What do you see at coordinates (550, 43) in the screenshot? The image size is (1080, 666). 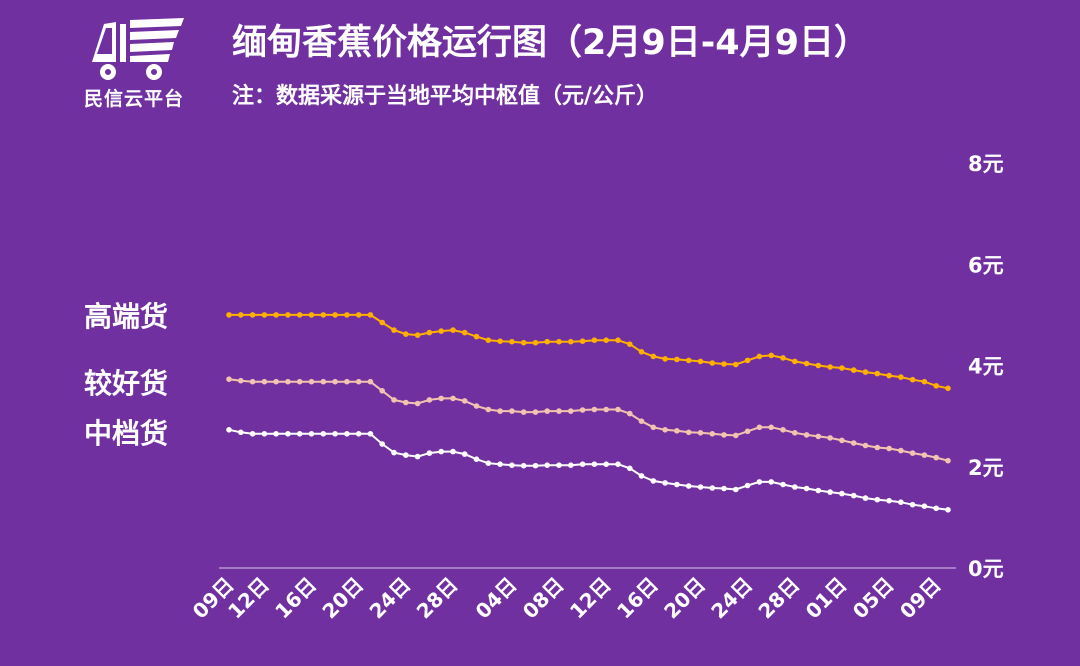 I see `chart-title: 缅甸香蕉价格运行图（2月9日-4月9日）` at bounding box center [550, 43].